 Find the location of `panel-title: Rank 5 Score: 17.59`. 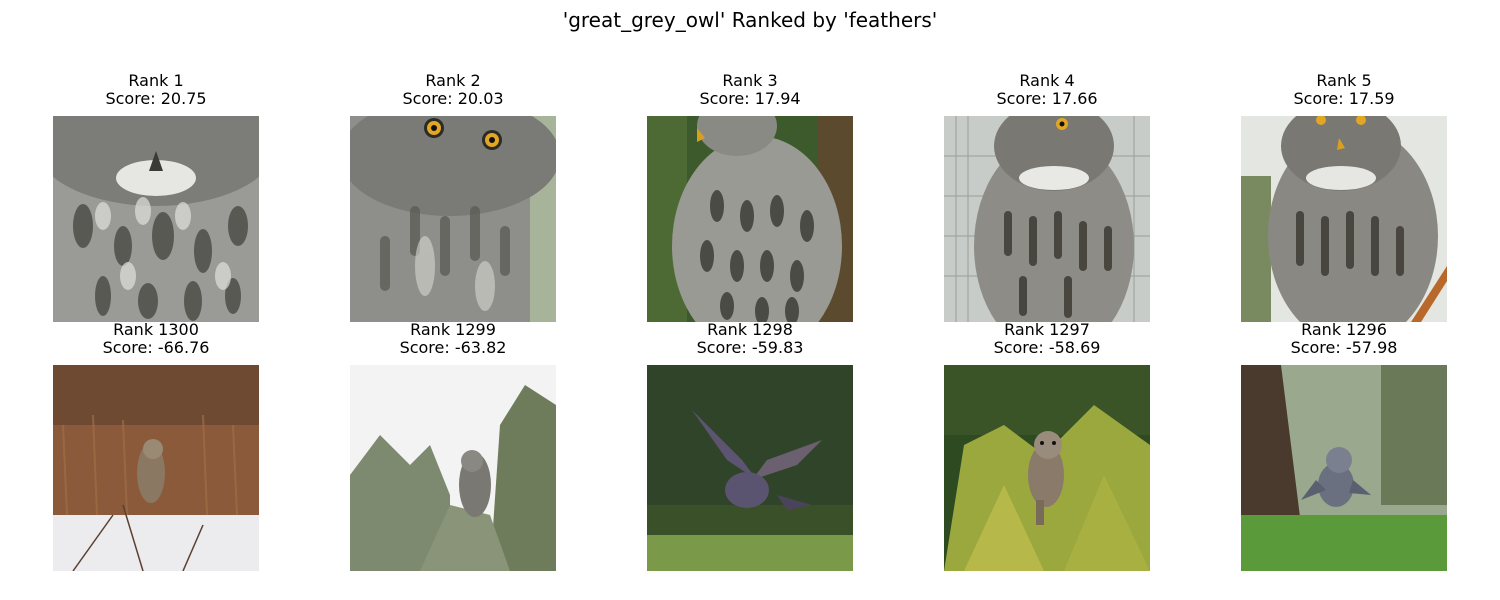

panel-title: Rank 5 Score: 17.59 is located at coordinates (1344, 90).